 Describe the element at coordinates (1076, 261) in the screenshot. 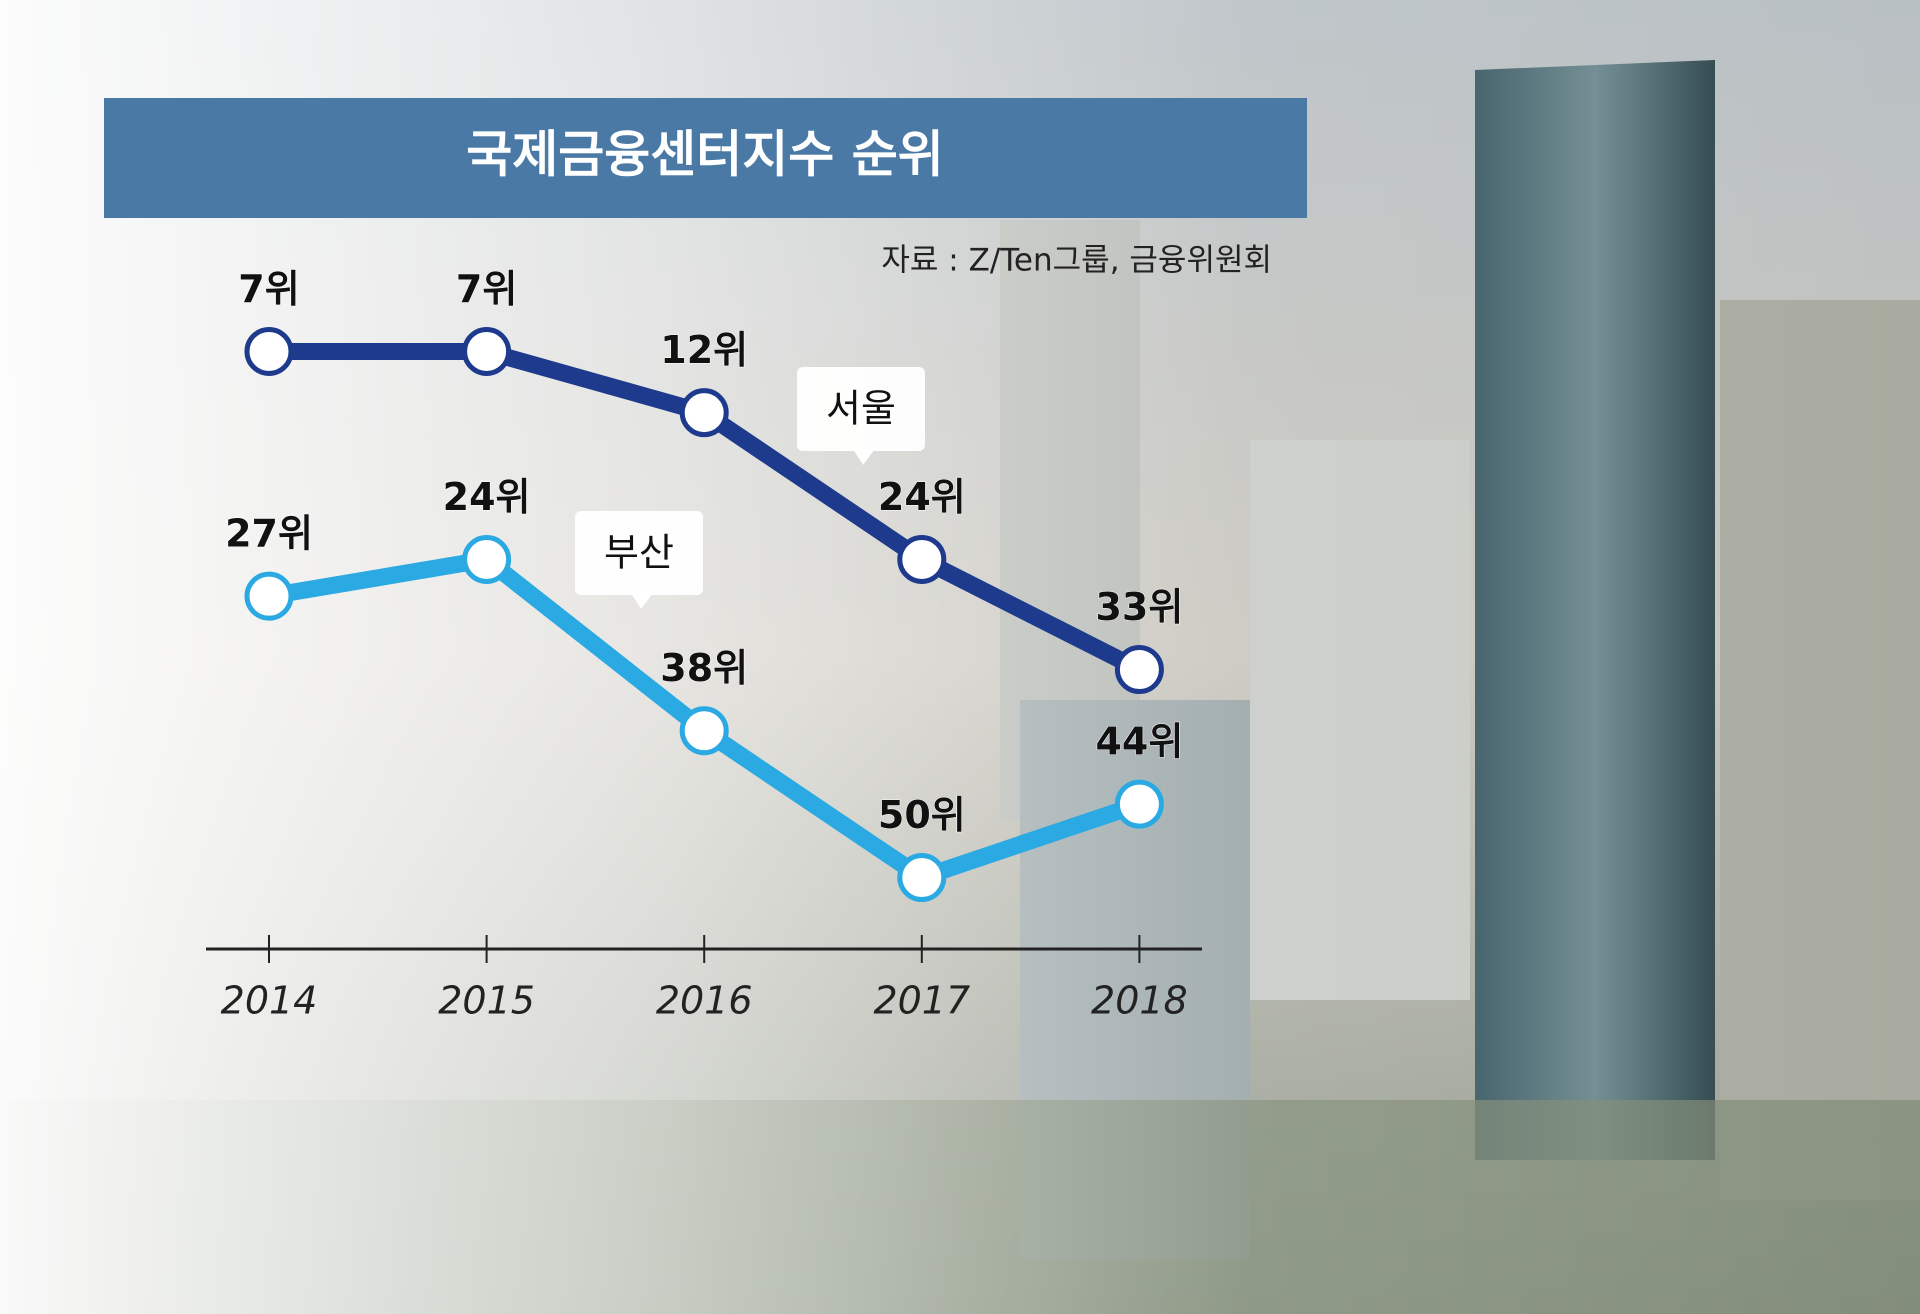

I see `source-note: 자료 : Z/Ten그룹, 금융위원회` at that location.